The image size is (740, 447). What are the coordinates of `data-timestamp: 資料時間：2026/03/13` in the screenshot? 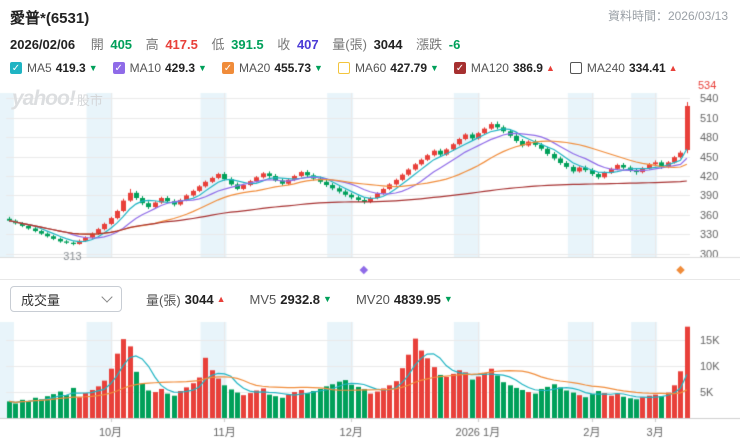 It's located at (667, 16).